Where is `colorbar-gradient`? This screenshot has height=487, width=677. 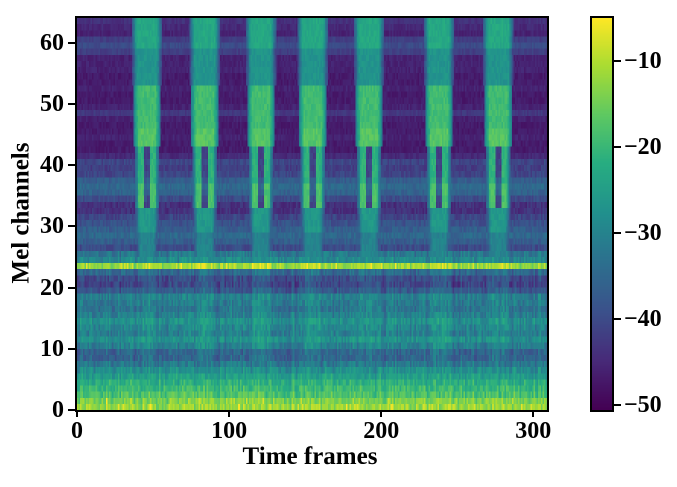
colorbar-gradient is located at coordinates (602, 214).